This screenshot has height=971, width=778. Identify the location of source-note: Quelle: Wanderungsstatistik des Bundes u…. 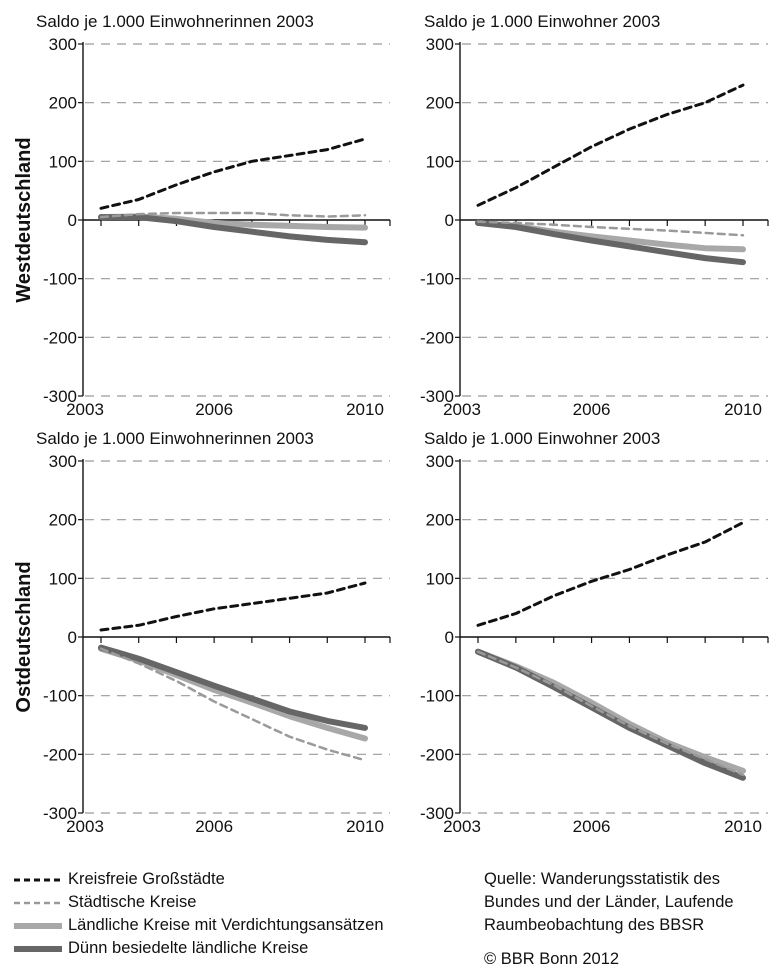
(631, 919).